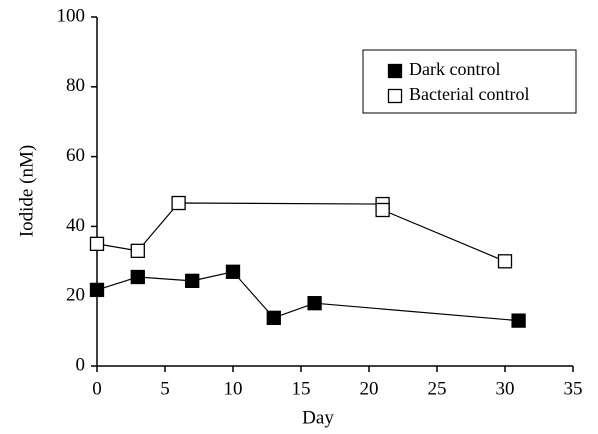 The height and width of the screenshot is (434, 598). Describe the element at coordinates (165, 388) in the screenshot. I see `x-tick-label: 5` at that location.